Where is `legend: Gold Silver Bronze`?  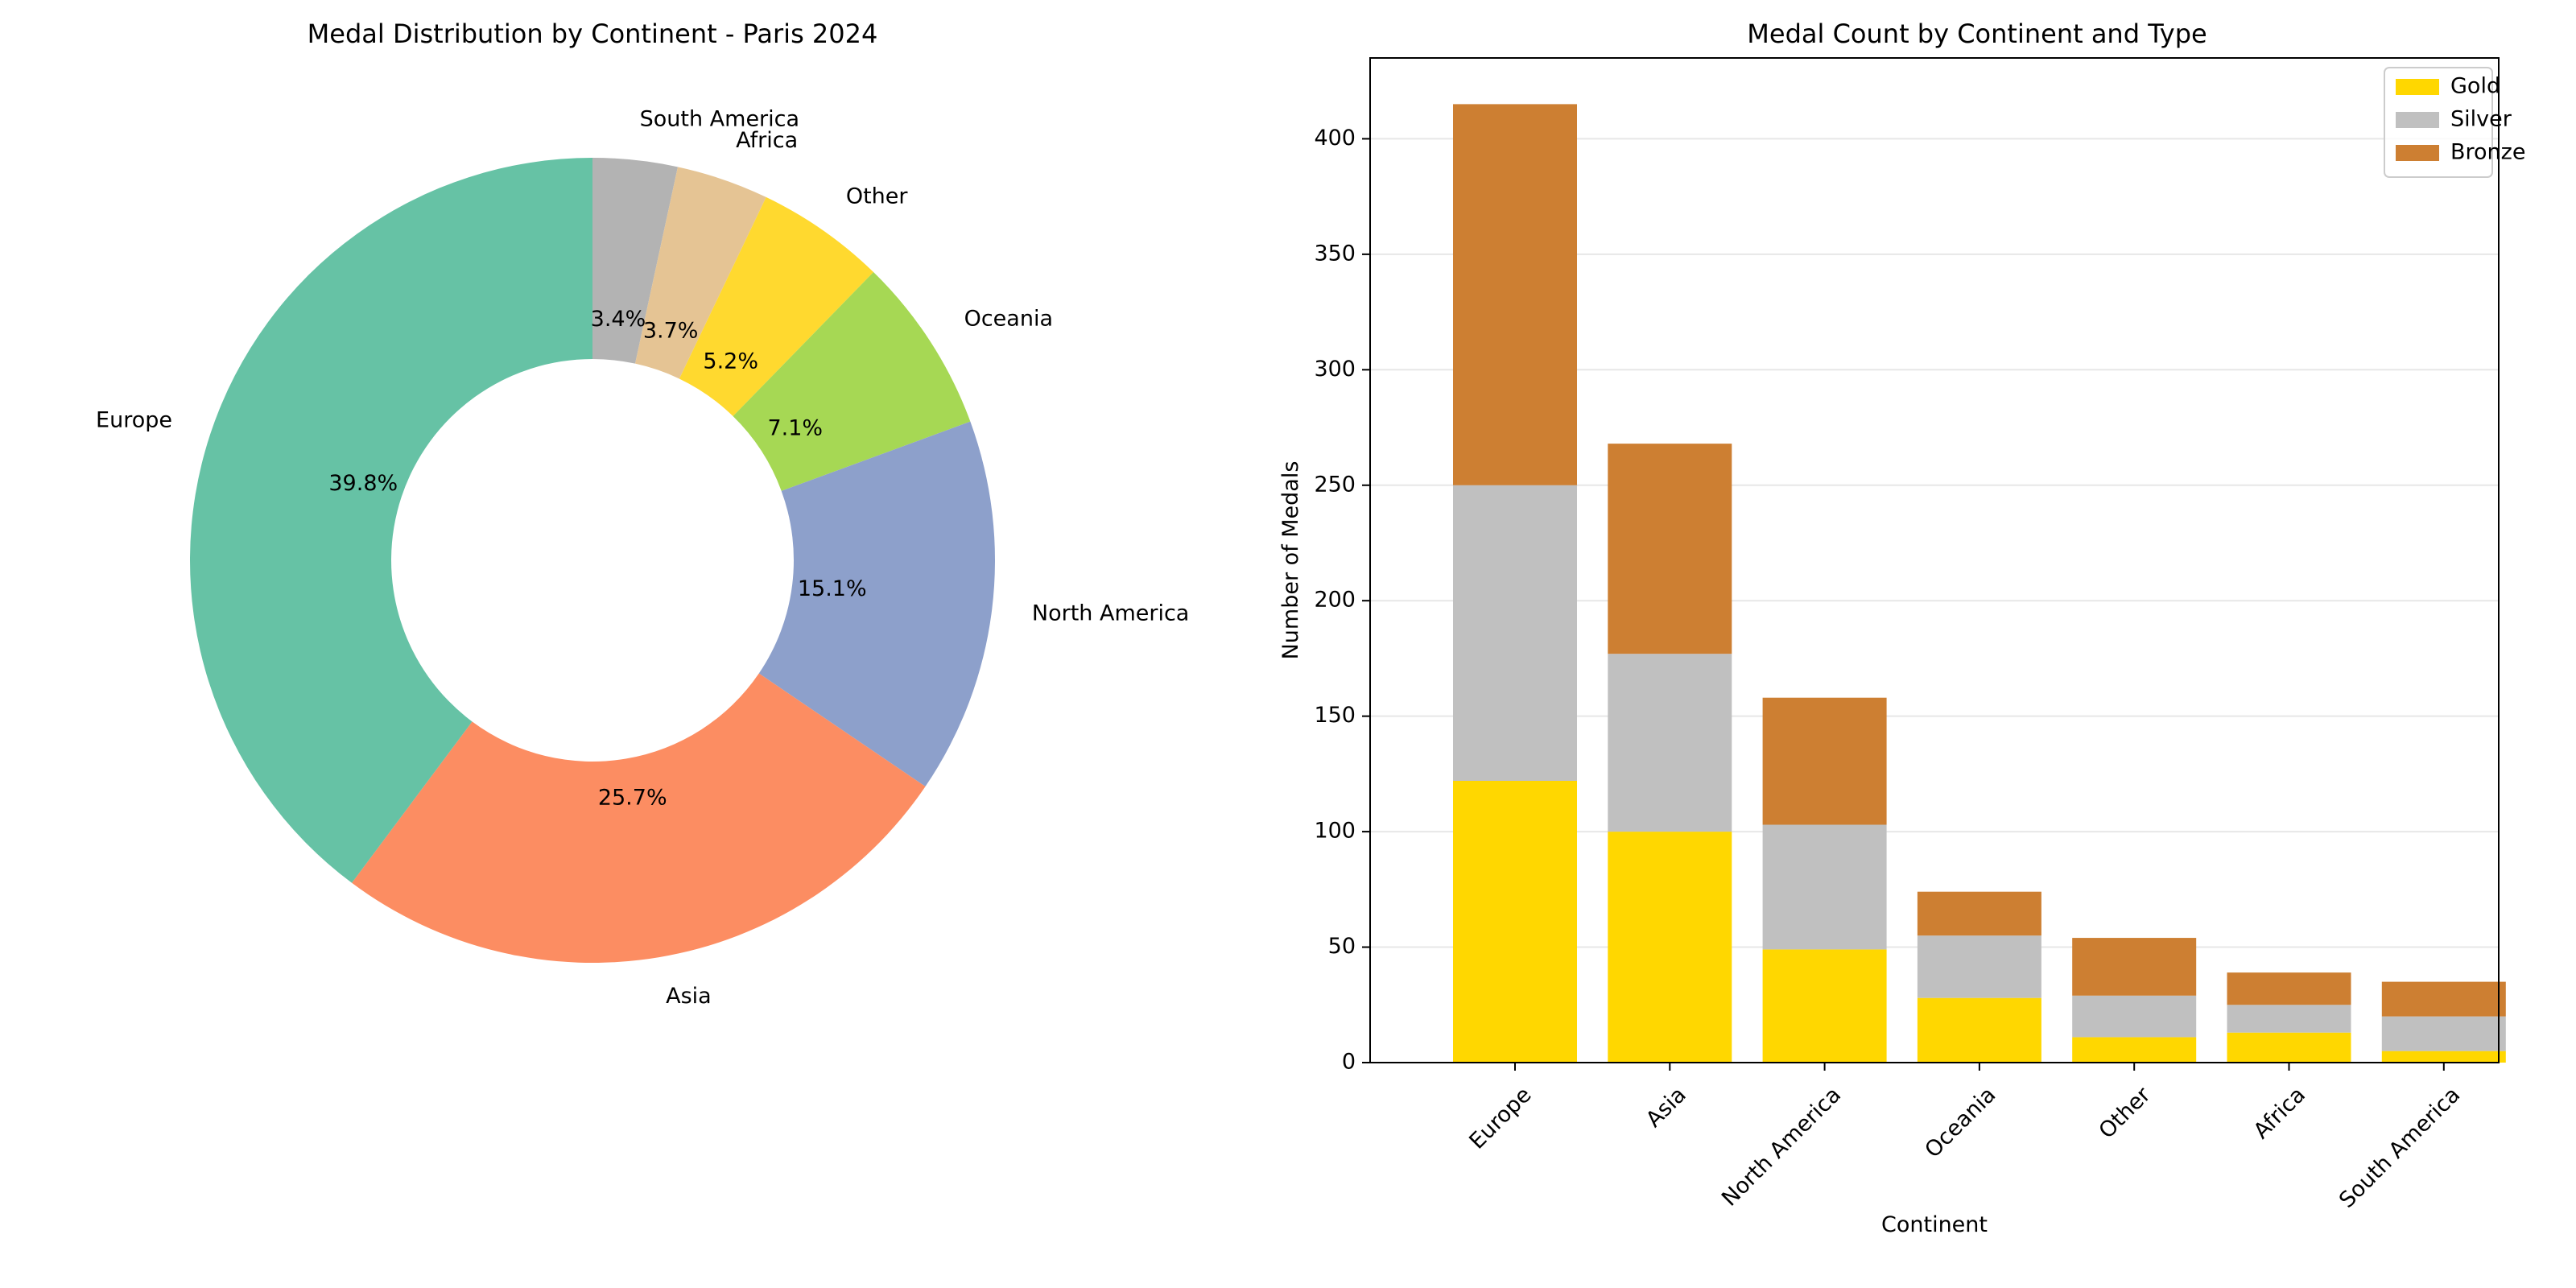 legend: Gold Silver Bronze is located at coordinates (2454, 122).